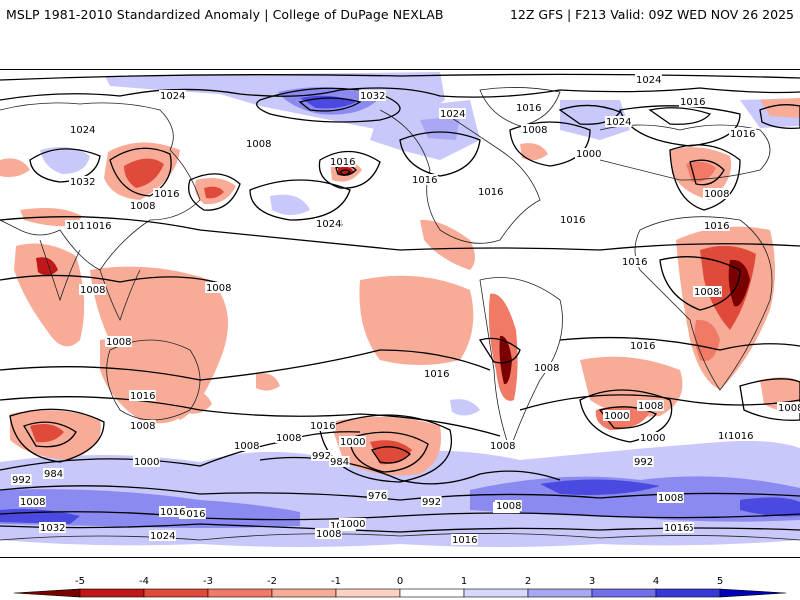 The height and width of the screenshot is (600, 800). What do you see at coordinates (391, 452) in the screenshot?
I see `south-pacific-red-core` at bounding box center [391, 452].